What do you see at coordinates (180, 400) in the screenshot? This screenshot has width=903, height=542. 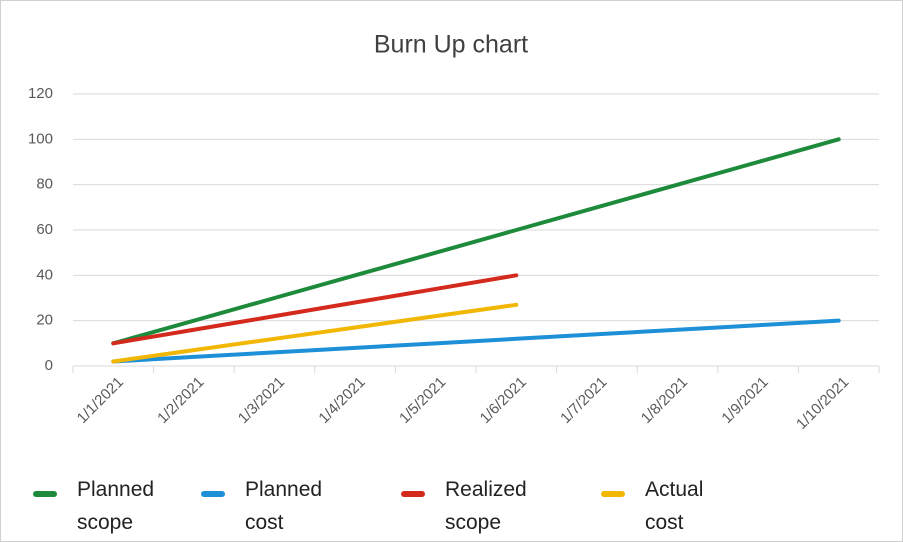 I see `x-tick-label: 1/2/2021` at bounding box center [180, 400].